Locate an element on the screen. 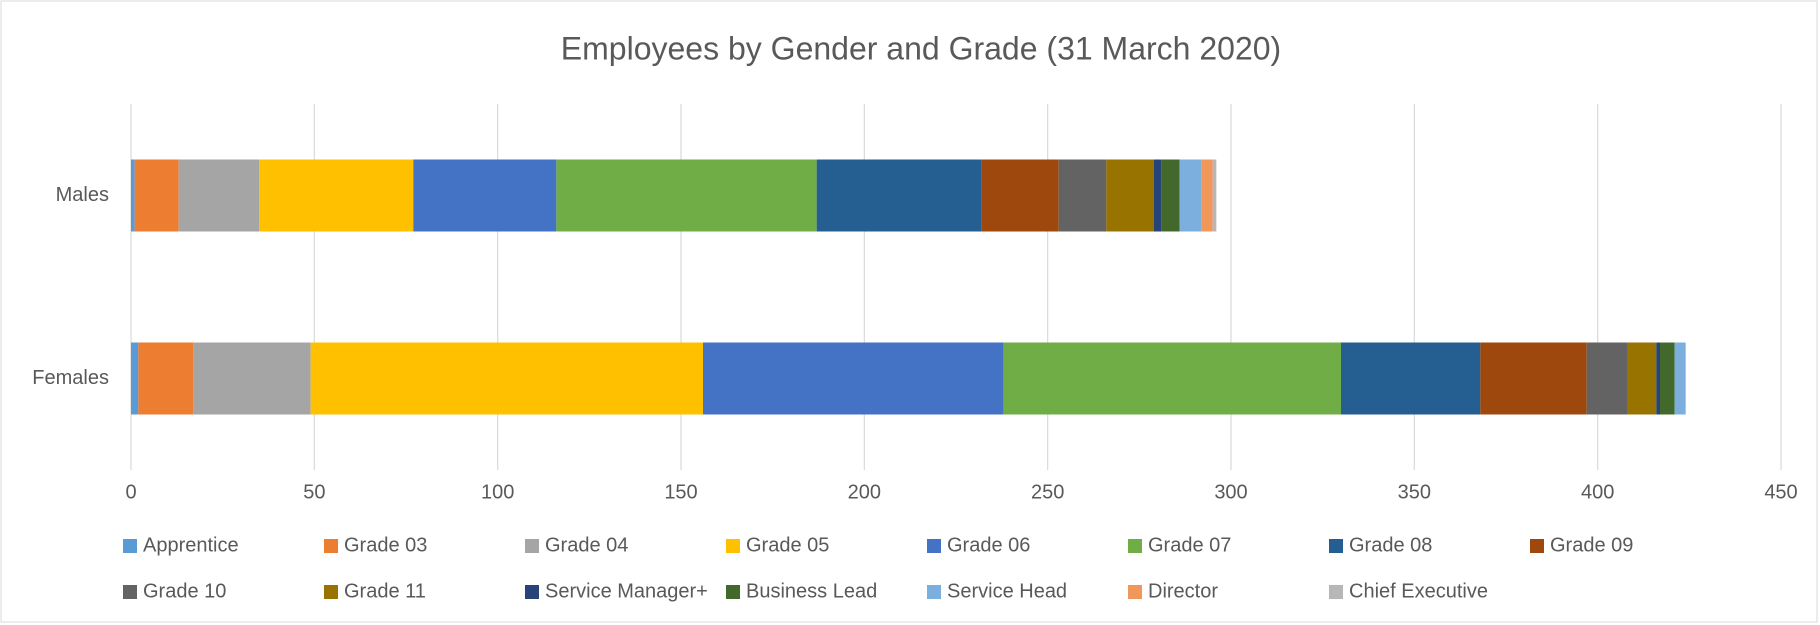  x-tick-label: 150 is located at coordinates (680, 492).